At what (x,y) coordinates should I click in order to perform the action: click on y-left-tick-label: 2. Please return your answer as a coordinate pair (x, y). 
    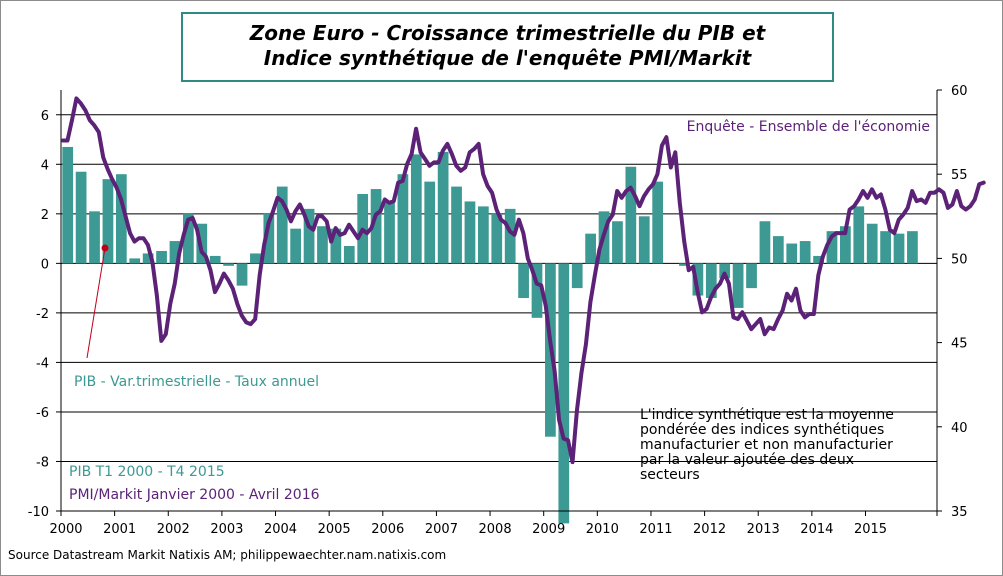
    Looking at the image, I should click on (45, 215).